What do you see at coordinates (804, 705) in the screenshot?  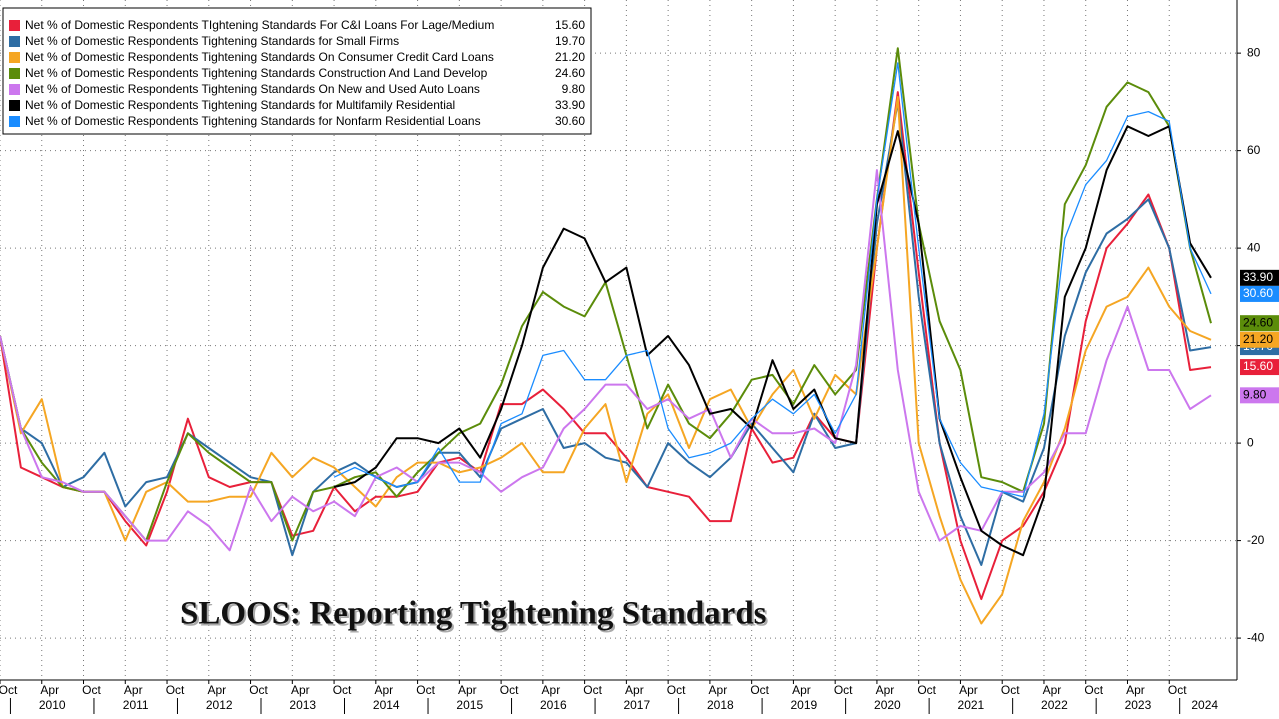 I see `year-label: 2019` at bounding box center [804, 705].